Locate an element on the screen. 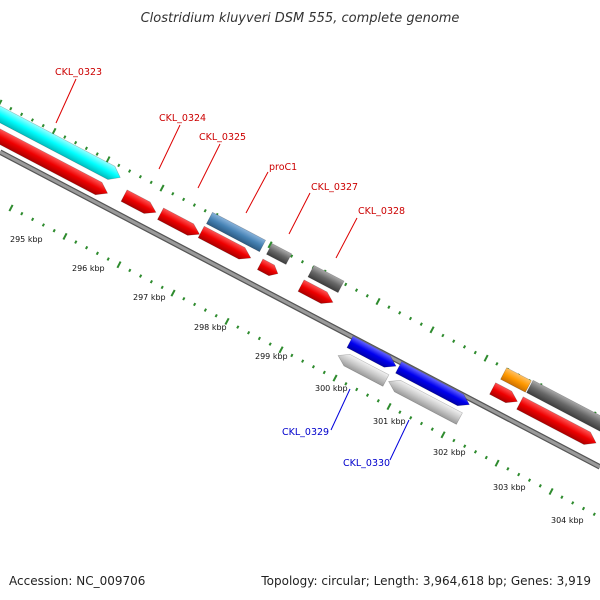  cds-ckl-0329-a is located at coordinates (372, 353).